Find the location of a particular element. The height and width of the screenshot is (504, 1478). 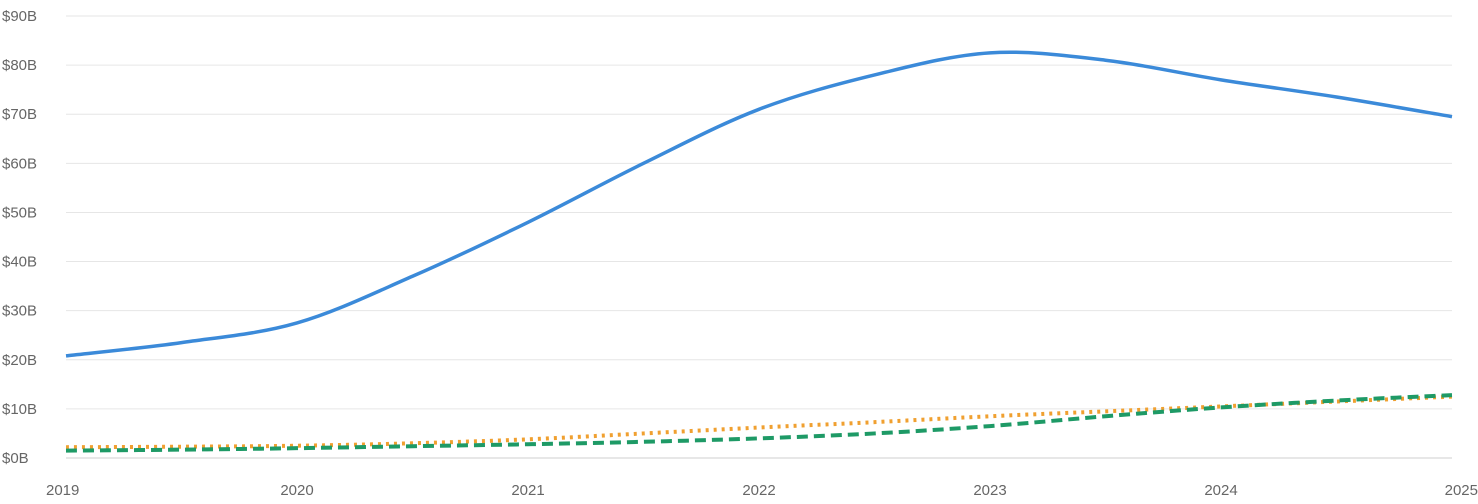

y-tick-label: $0B is located at coordinates (15, 458).